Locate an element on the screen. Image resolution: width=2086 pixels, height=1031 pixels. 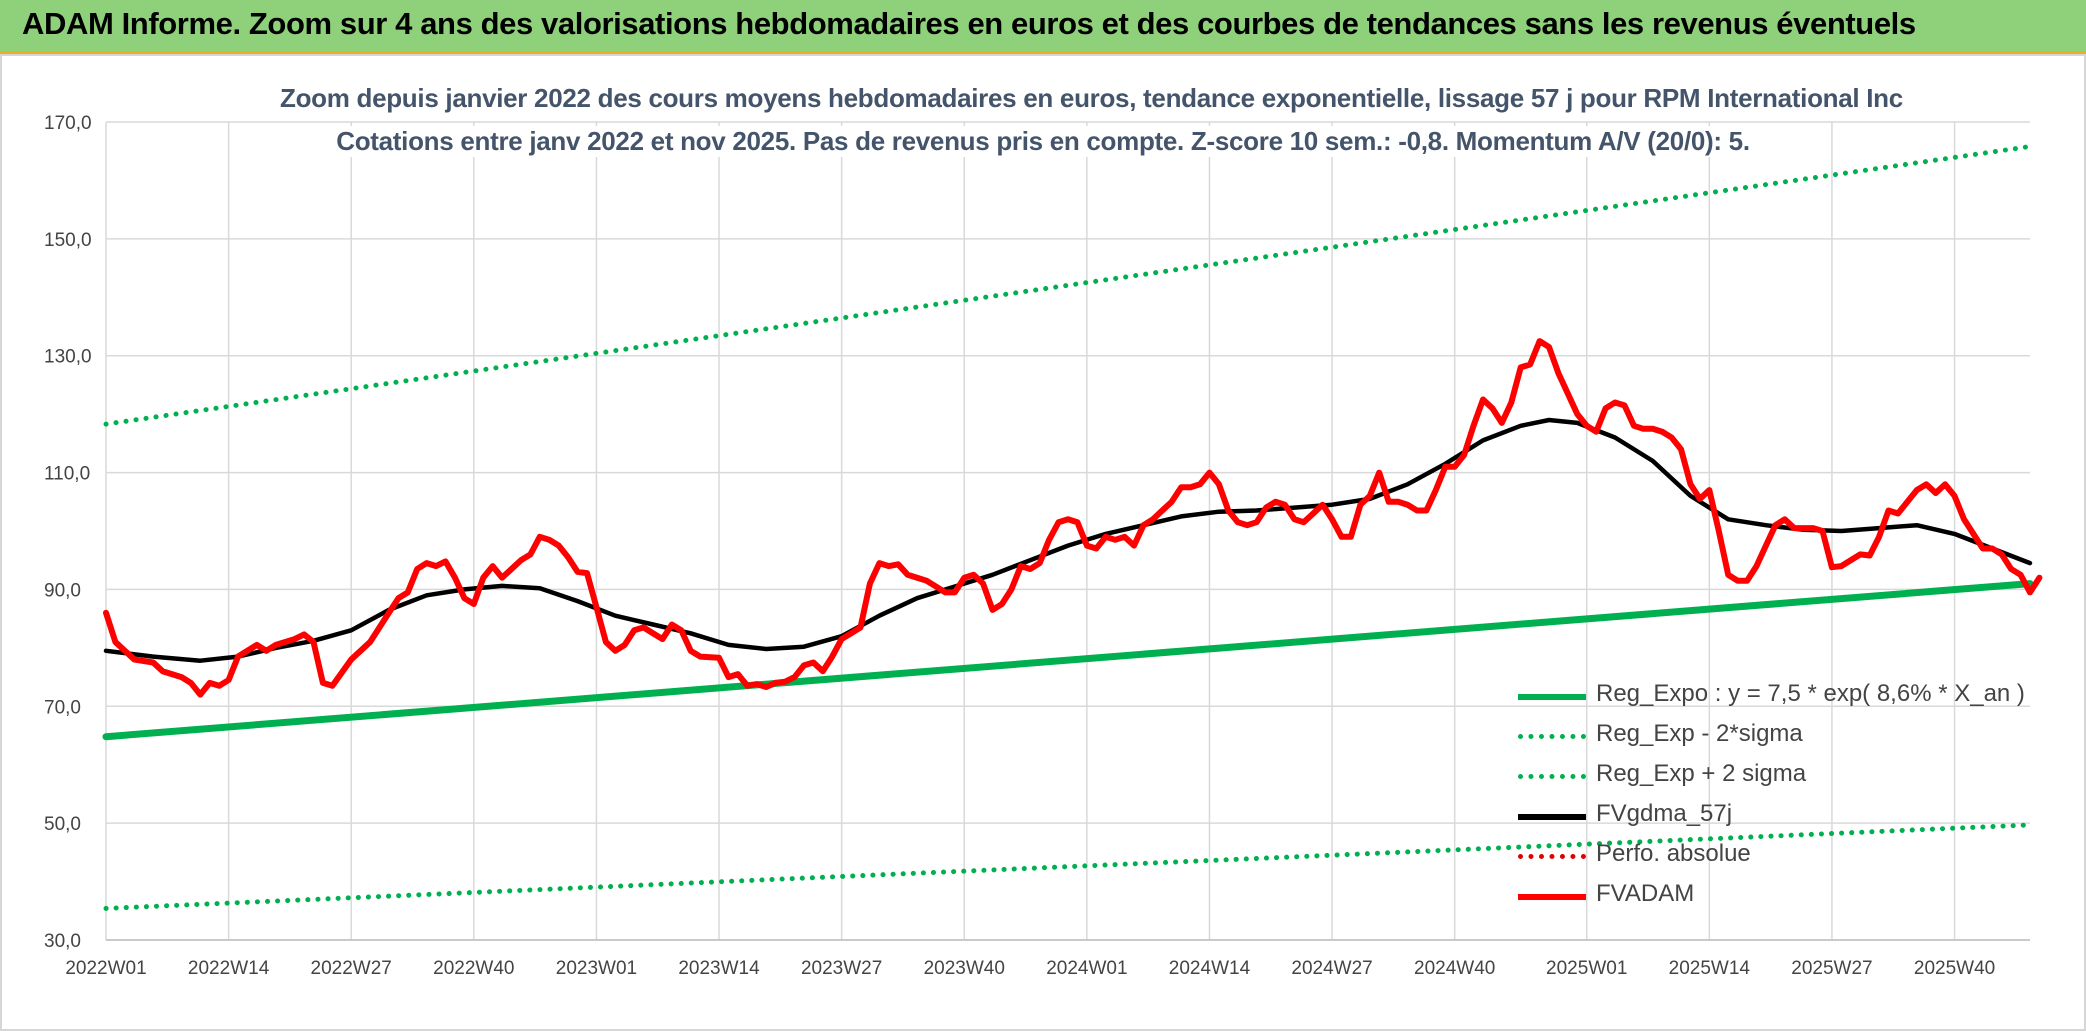
x-tick-label: 2023W27 is located at coordinates (841, 968).